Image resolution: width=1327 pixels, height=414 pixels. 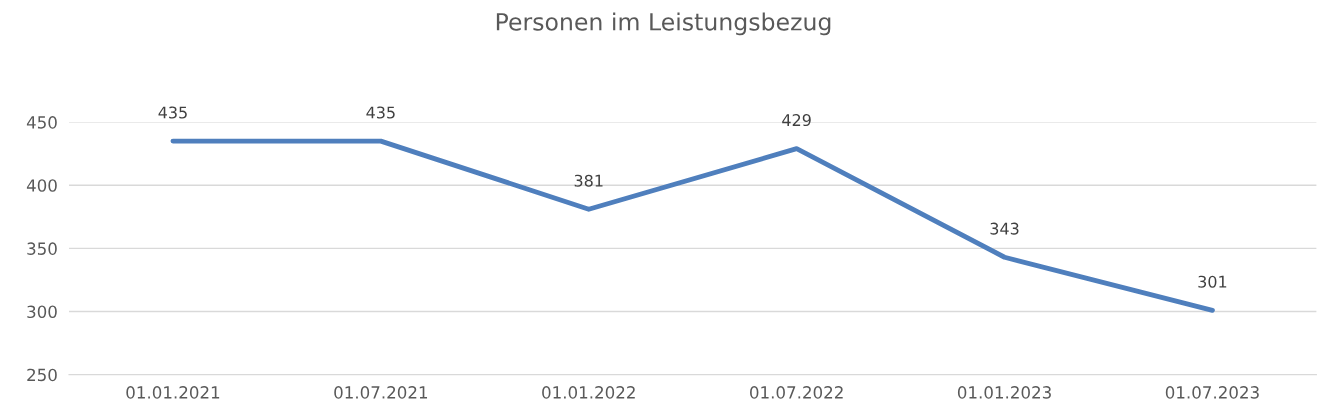 What do you see at coordinates (588, 180) in the screenshot?
I see `data-label: 381` at bounding box center [588, 180].